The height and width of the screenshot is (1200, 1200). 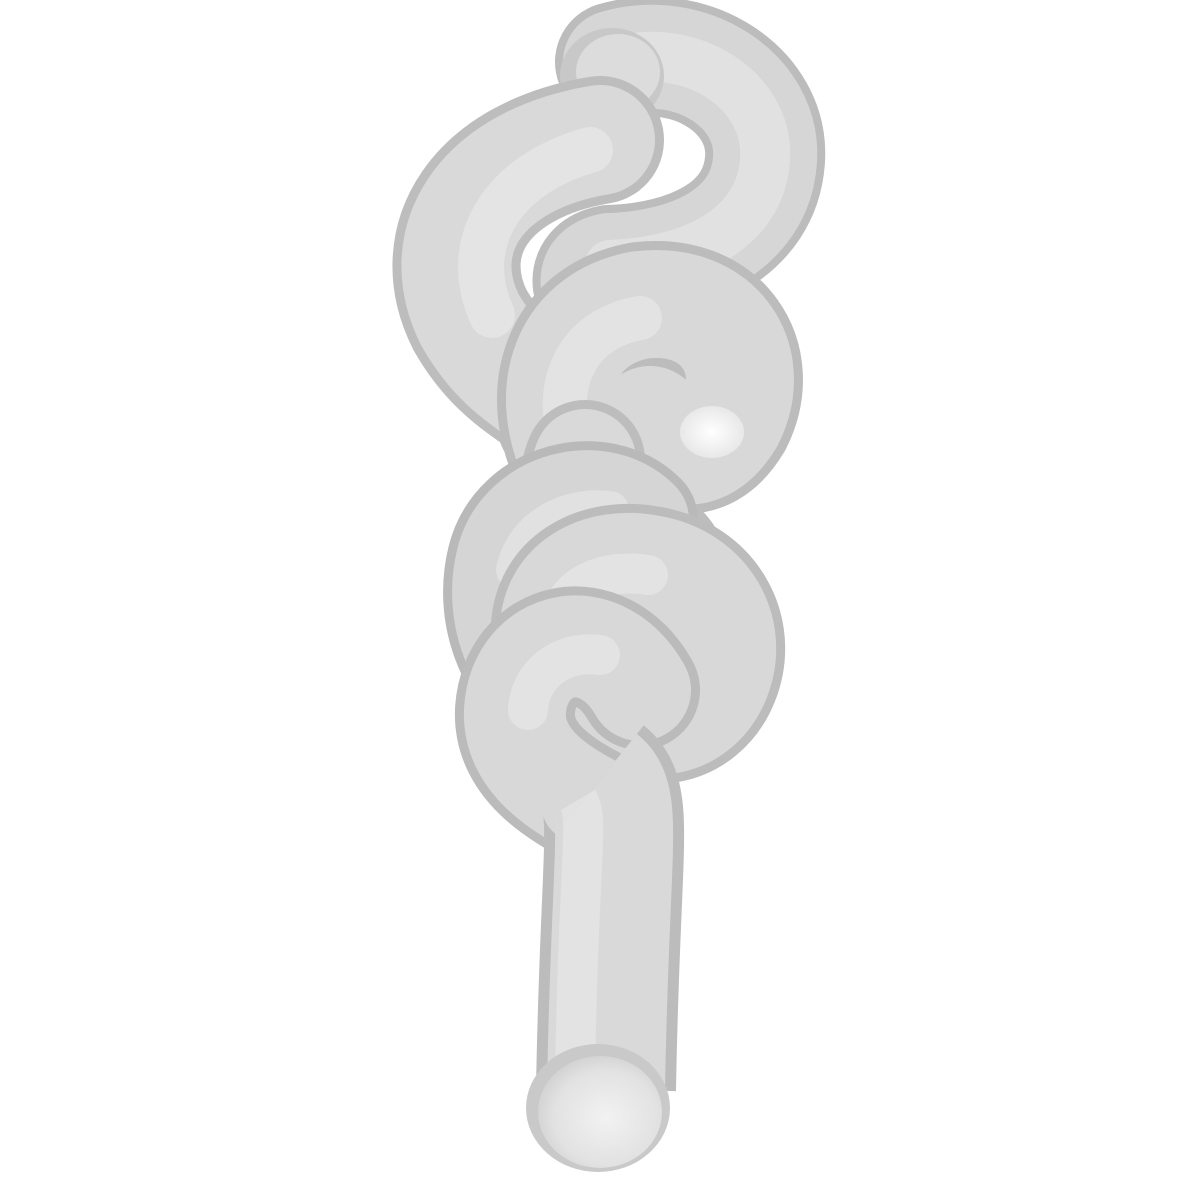 What do you see at coordinates (610, 908) in the screenshot?
I see `tube-shaft` at bounding box center [610, 908].